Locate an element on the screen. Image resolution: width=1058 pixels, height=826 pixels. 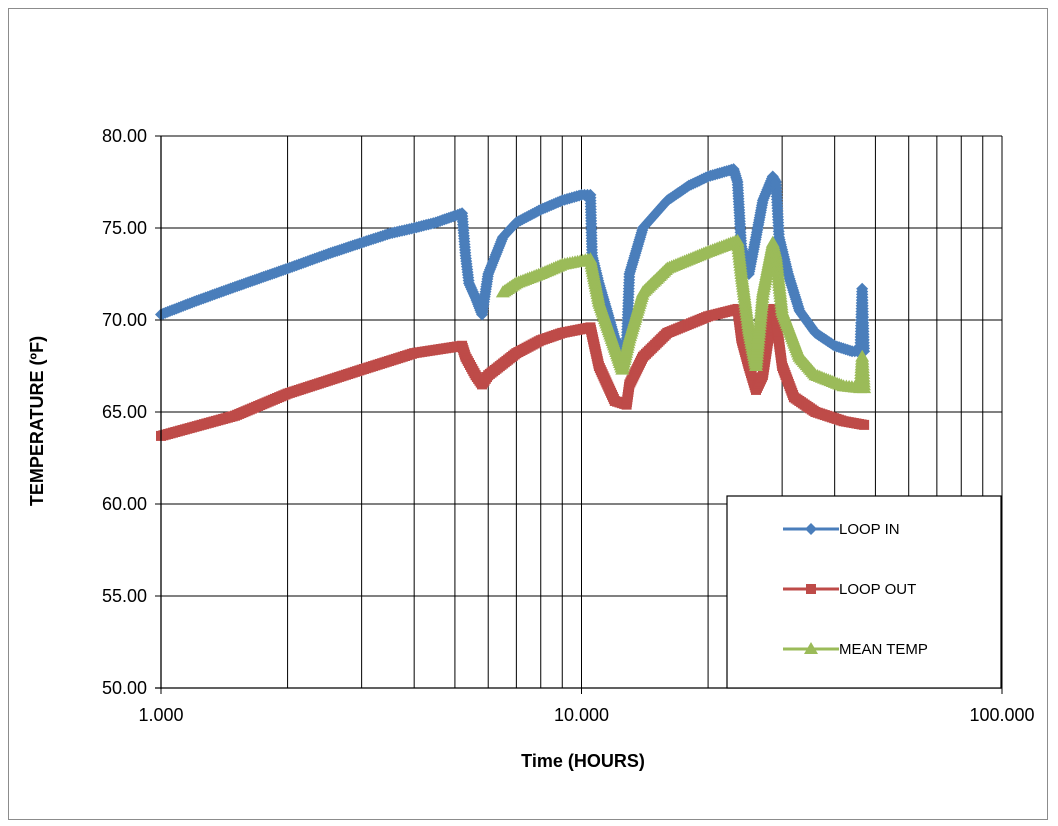
legend-item-loop-out: LOOP OUT is located at coordinates (849, 589).